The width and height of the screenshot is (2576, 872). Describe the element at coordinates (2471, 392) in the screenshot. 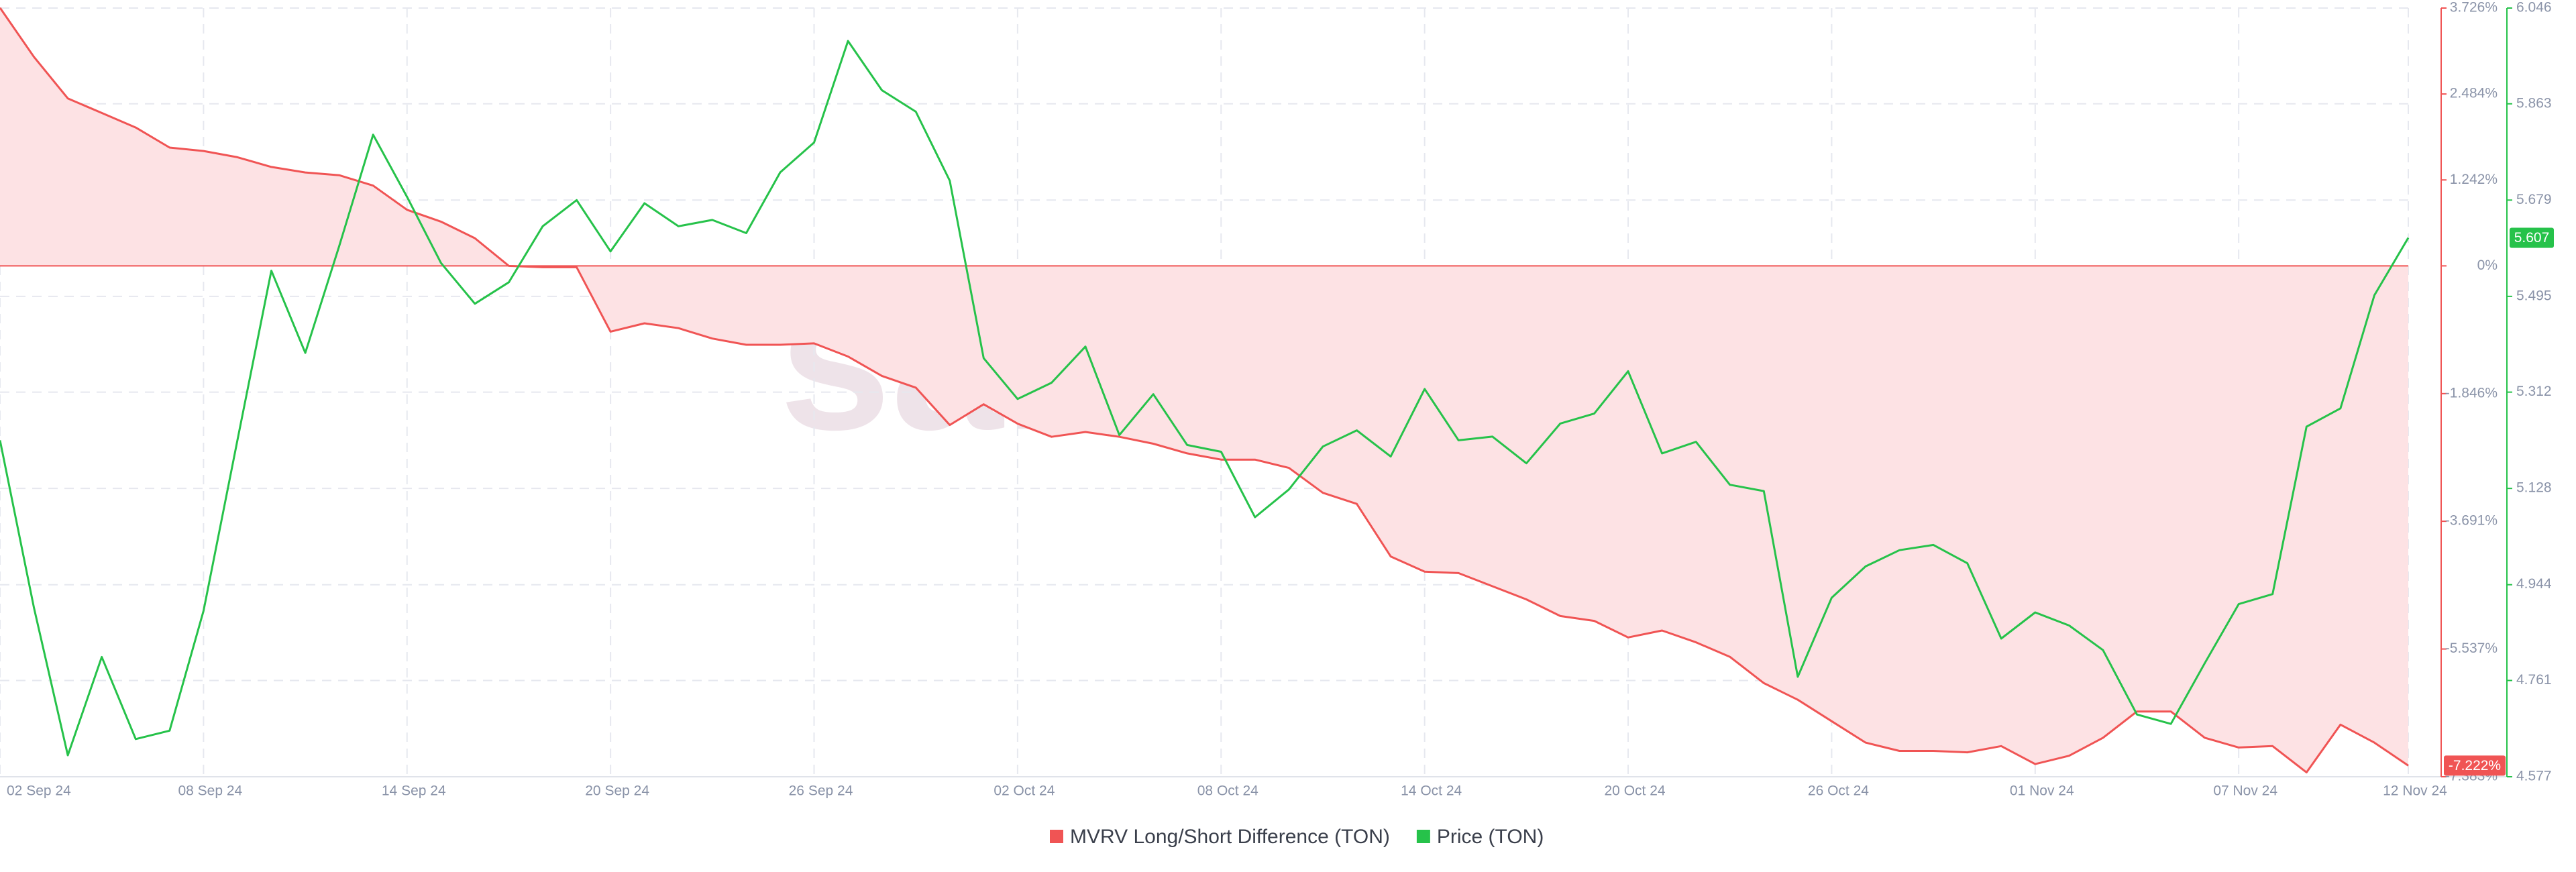

I see `y-tick-label: -1.846%` at that location.